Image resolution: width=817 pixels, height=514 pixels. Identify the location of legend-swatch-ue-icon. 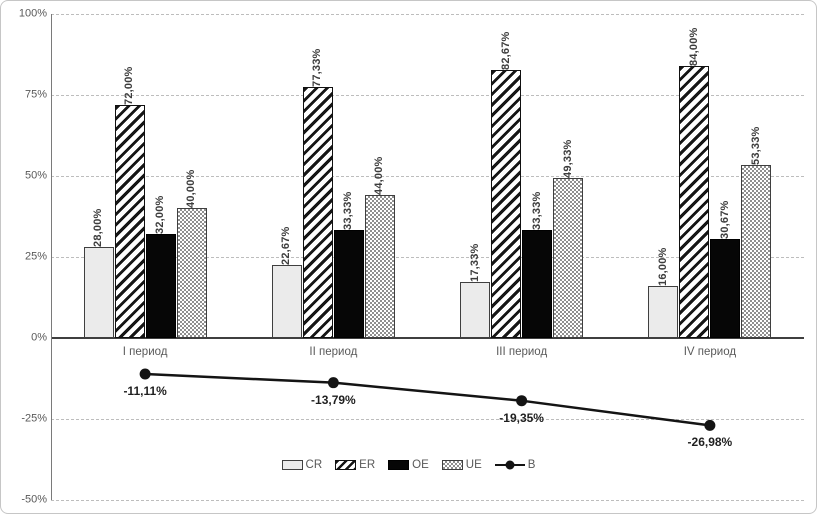
(452, 465).